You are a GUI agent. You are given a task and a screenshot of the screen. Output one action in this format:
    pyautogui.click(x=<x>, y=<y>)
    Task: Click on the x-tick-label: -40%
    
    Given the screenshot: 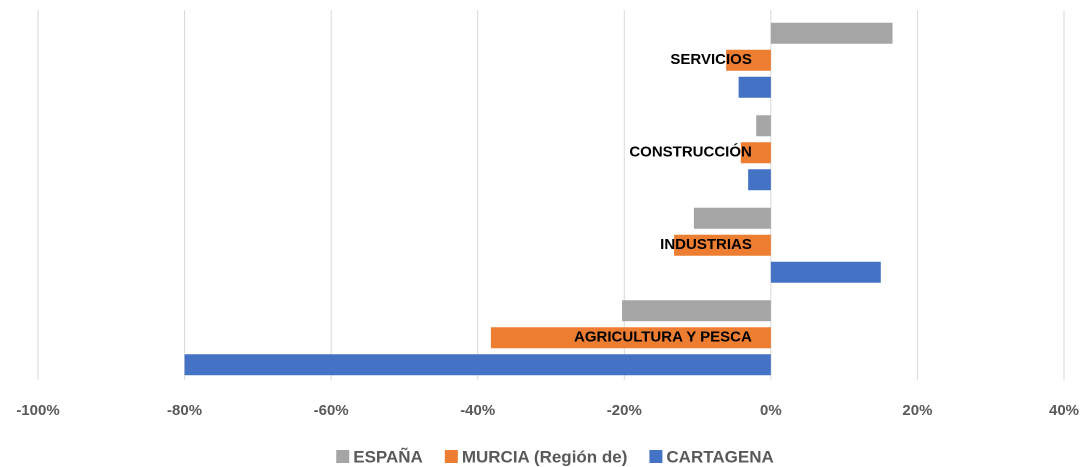 What is the action you would take?
    pyautogui.click(x=477, y=410)
    